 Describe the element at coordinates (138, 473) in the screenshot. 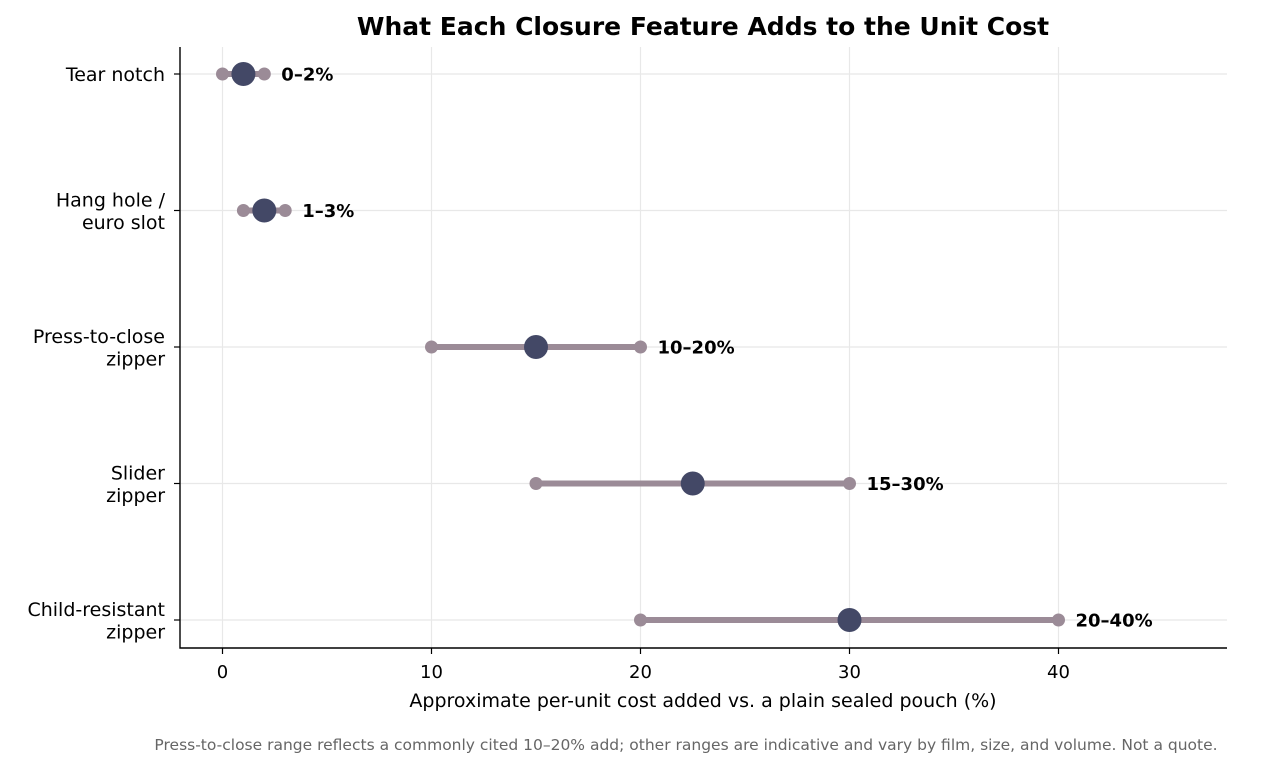

I see `category-label-line: Slider` at that location.